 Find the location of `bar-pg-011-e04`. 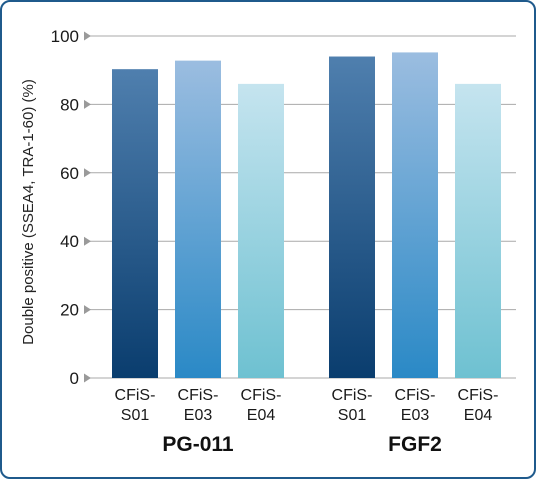

bar-pg-011-e04 is located at coordinates (261, 230).